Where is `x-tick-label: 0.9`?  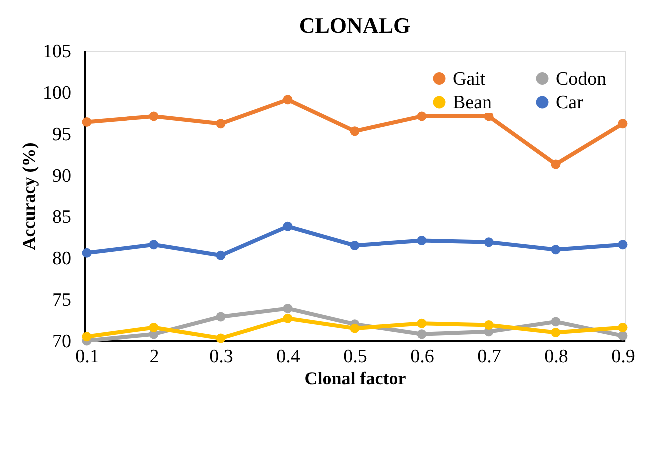
x-tick-label: 0.9 is located at coordinates (624, 357).